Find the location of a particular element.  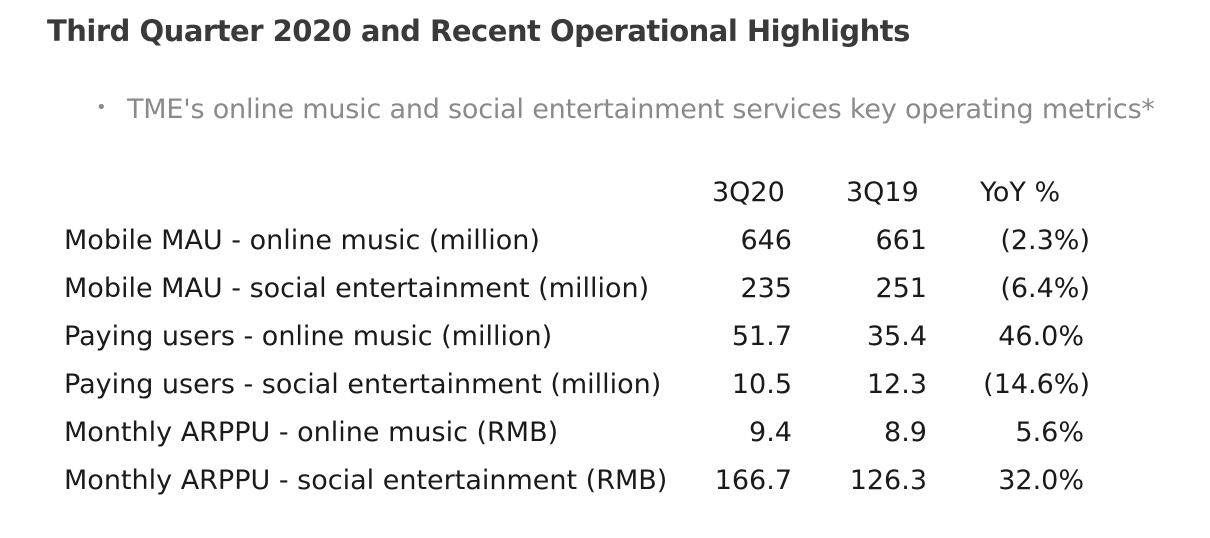

cell-3q20: 646 is located at coordinates (766, 240).